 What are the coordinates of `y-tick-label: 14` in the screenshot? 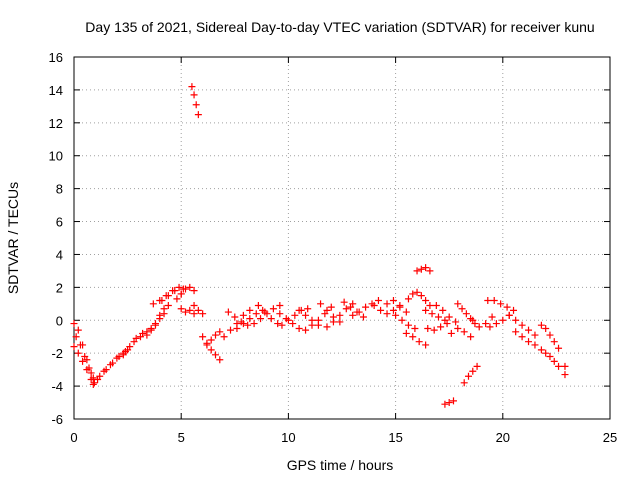 It's located at (56, 90).